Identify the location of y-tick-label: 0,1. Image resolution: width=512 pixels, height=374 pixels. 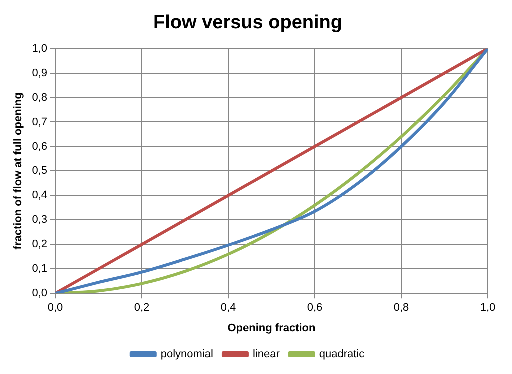
(40, 269).